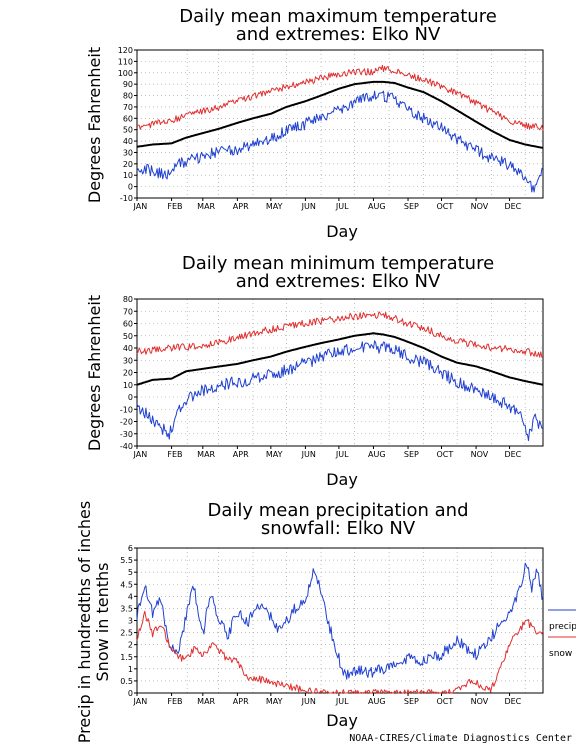 The width and height of the screenshot is (576, 745). I want to click on chart-title-line1: Daily mean maximum temperature, so click(338, 16).